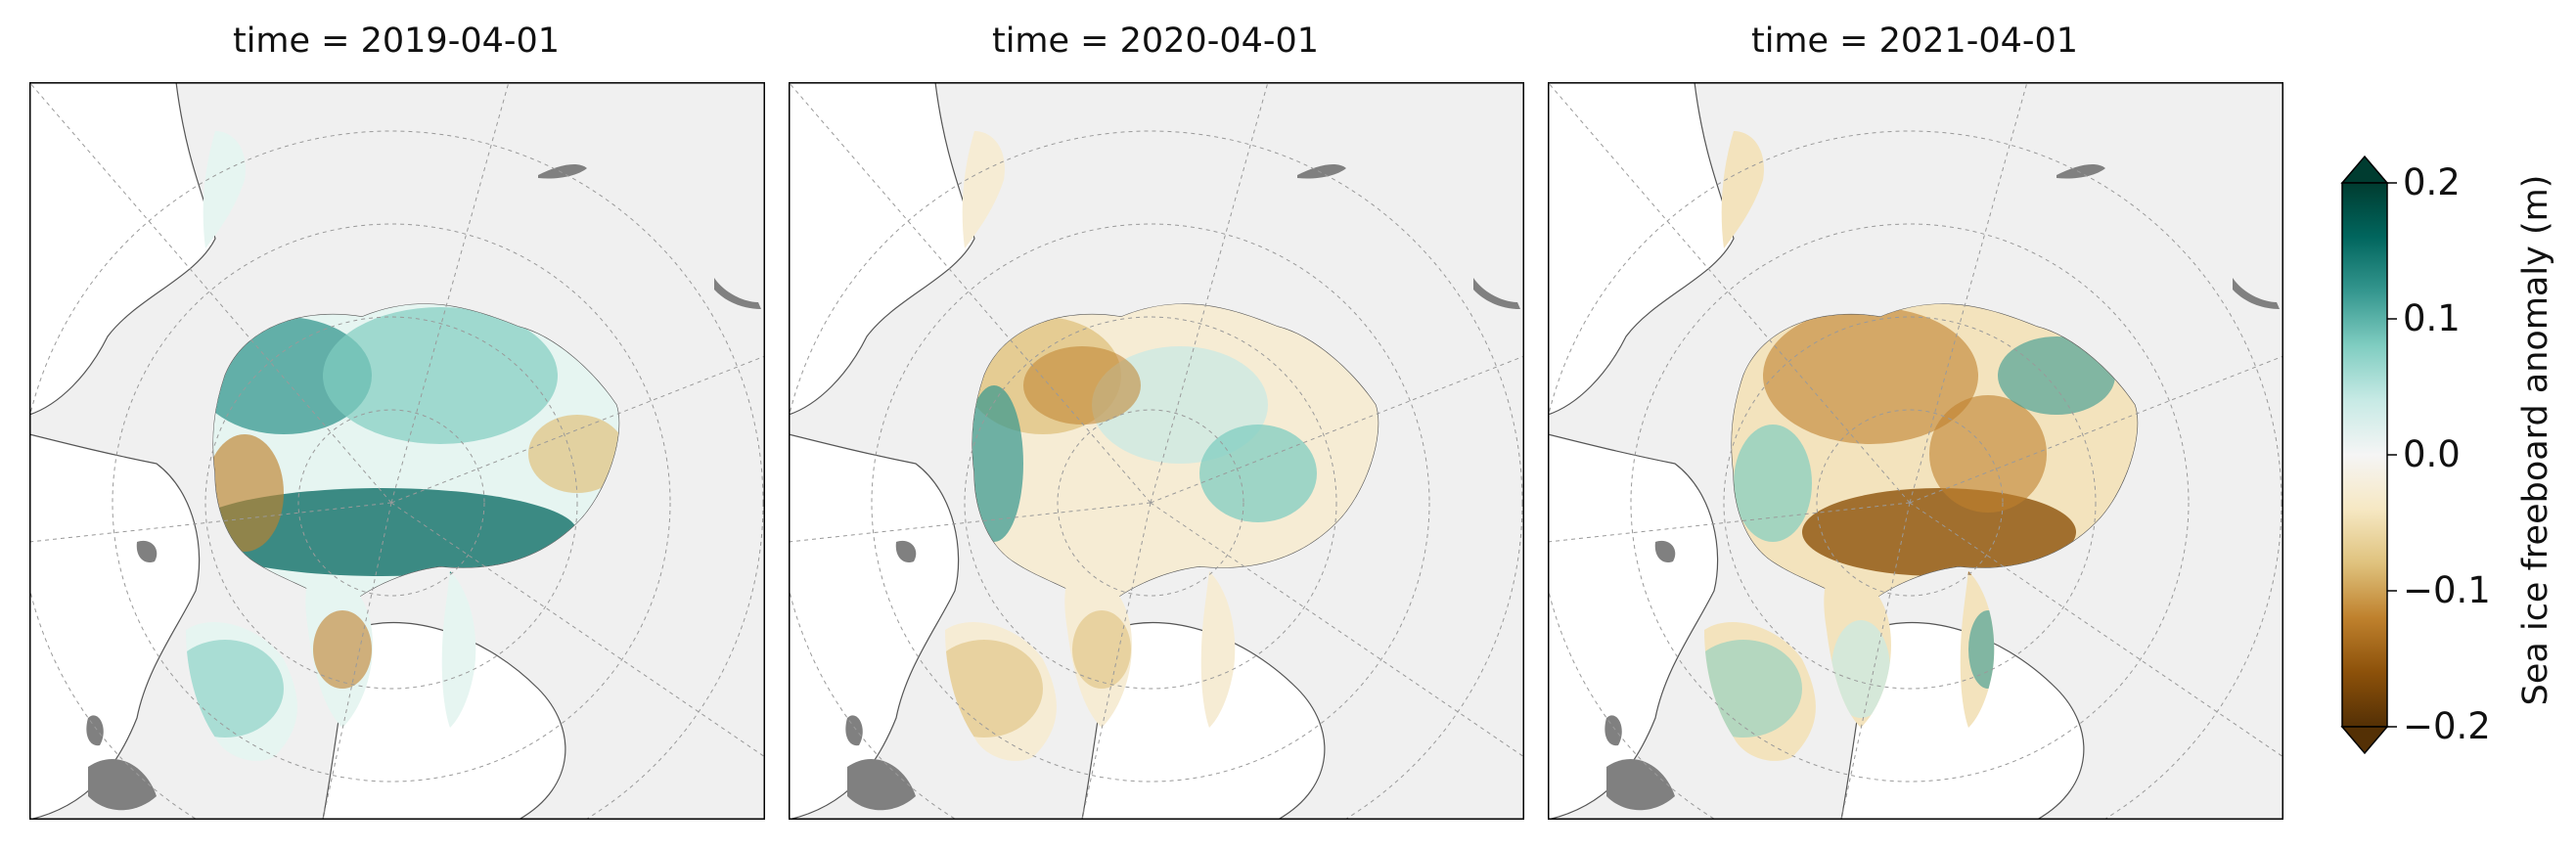 This screenshot has width=2576, height=850. What do you see at coordinates (2432, 318) in the screenshot?
I see `colorbar-tick-label: 0.1` at bounding box center [2432, 318].